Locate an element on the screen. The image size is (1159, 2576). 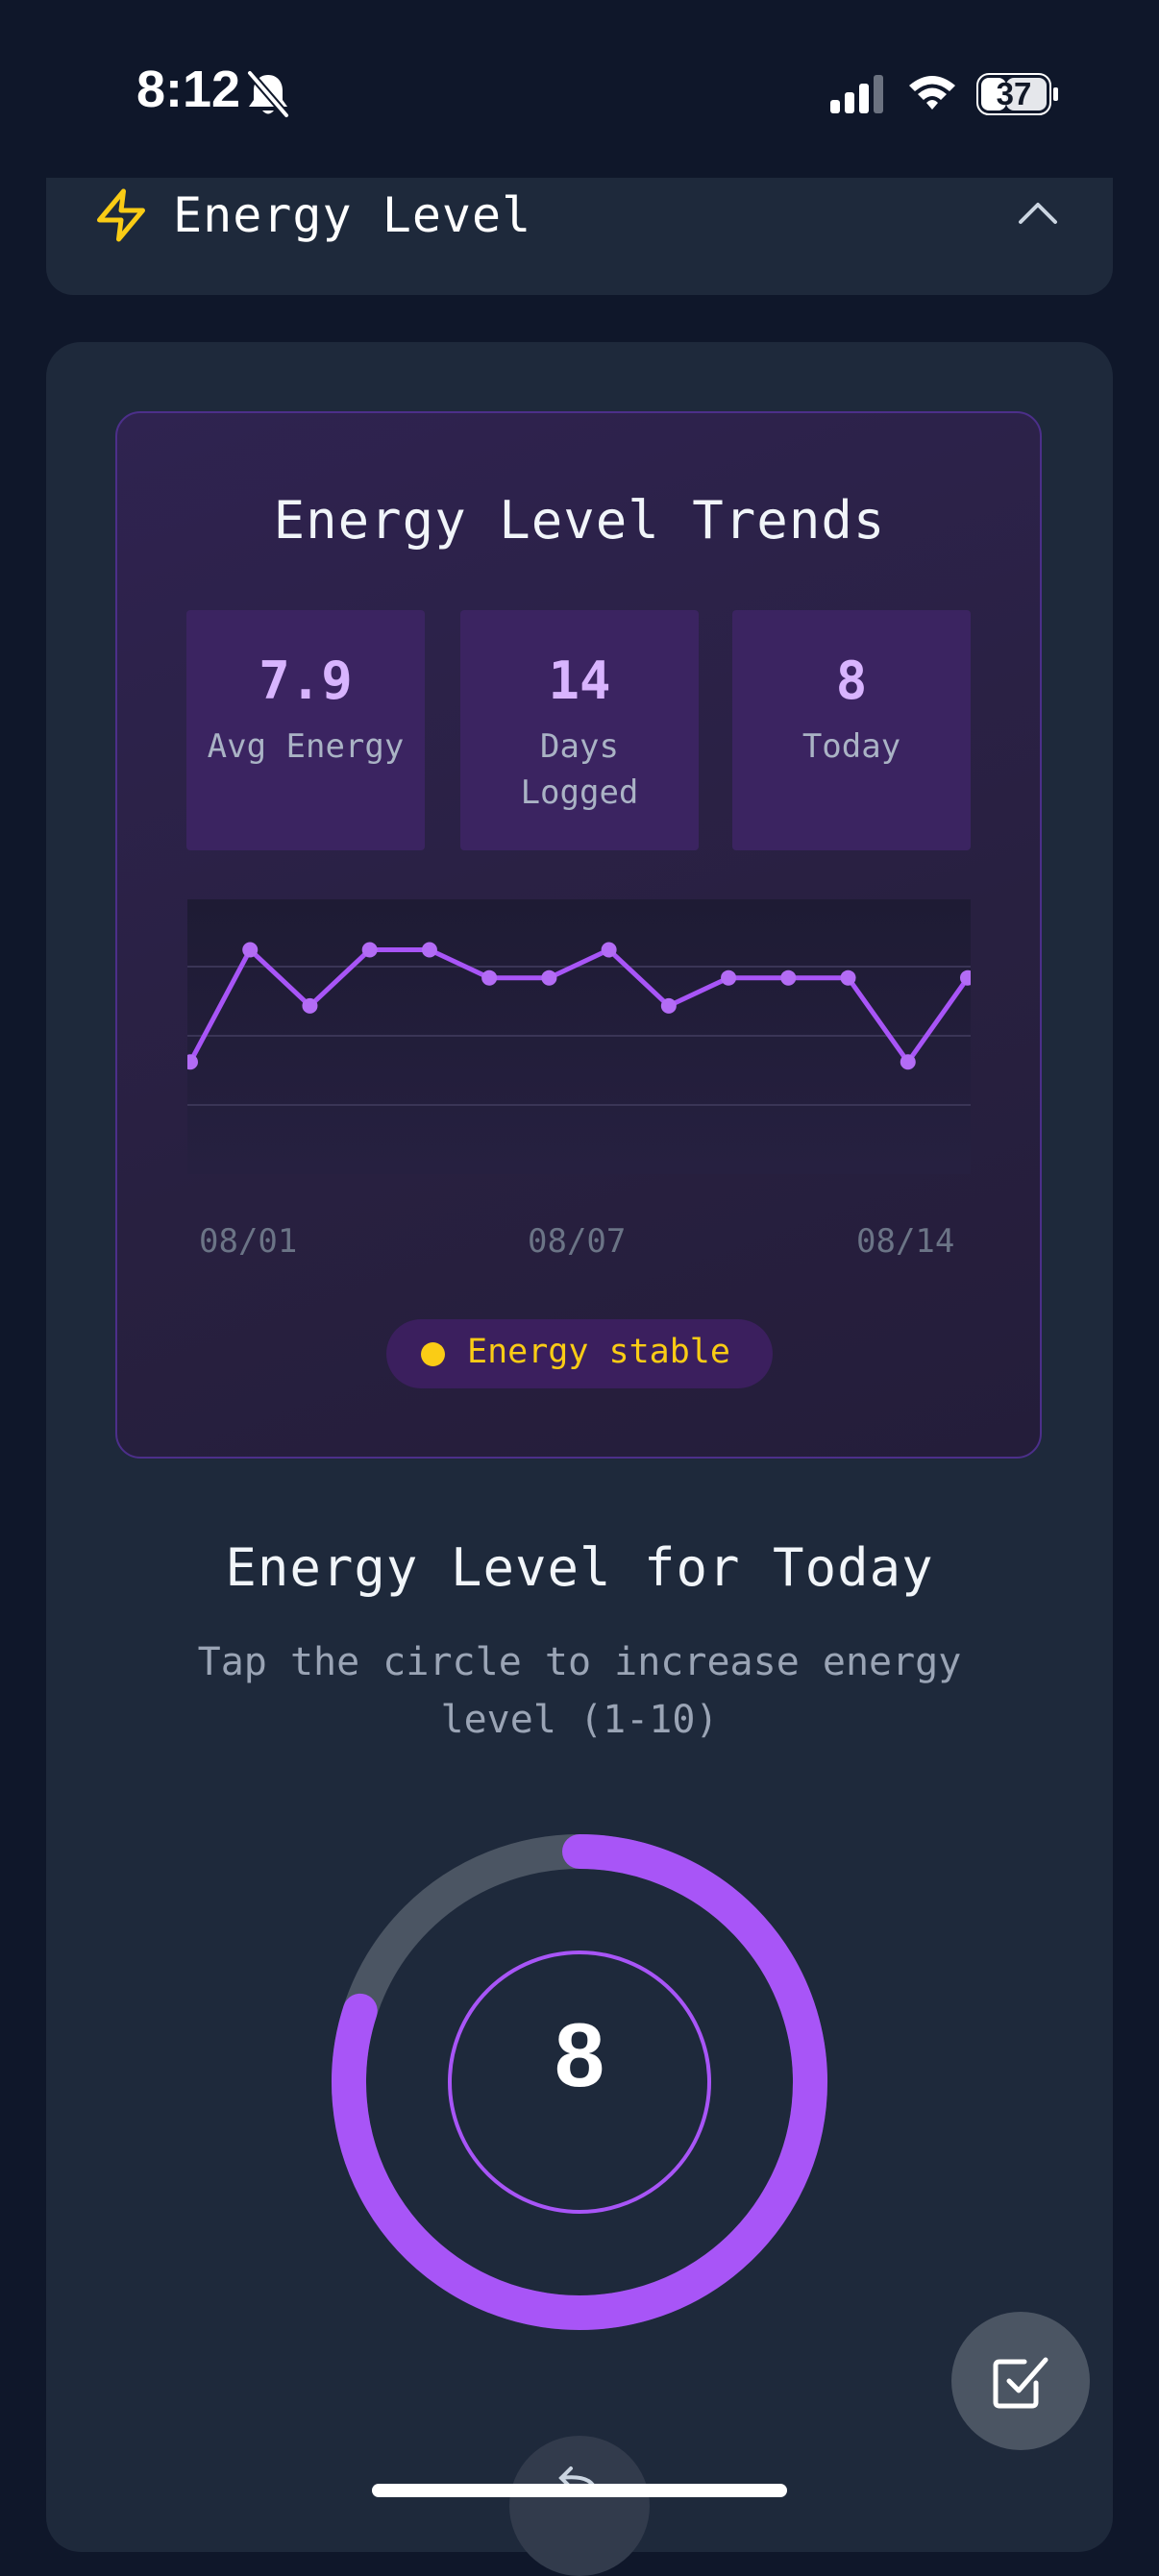
ring-progress is located at coordinates (579, 2082).